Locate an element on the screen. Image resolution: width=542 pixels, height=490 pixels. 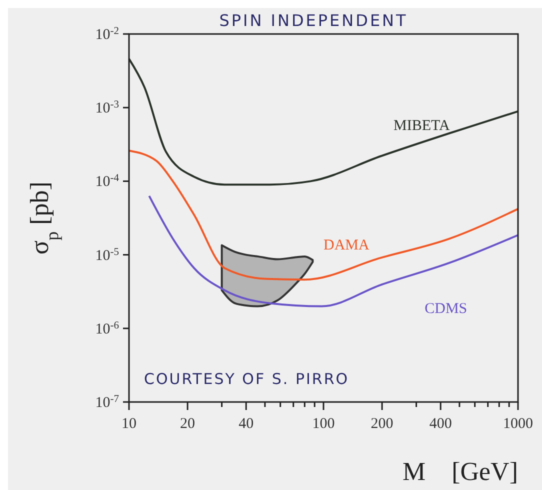
x-tick-label: 20 is located at coordinates (188, 424).